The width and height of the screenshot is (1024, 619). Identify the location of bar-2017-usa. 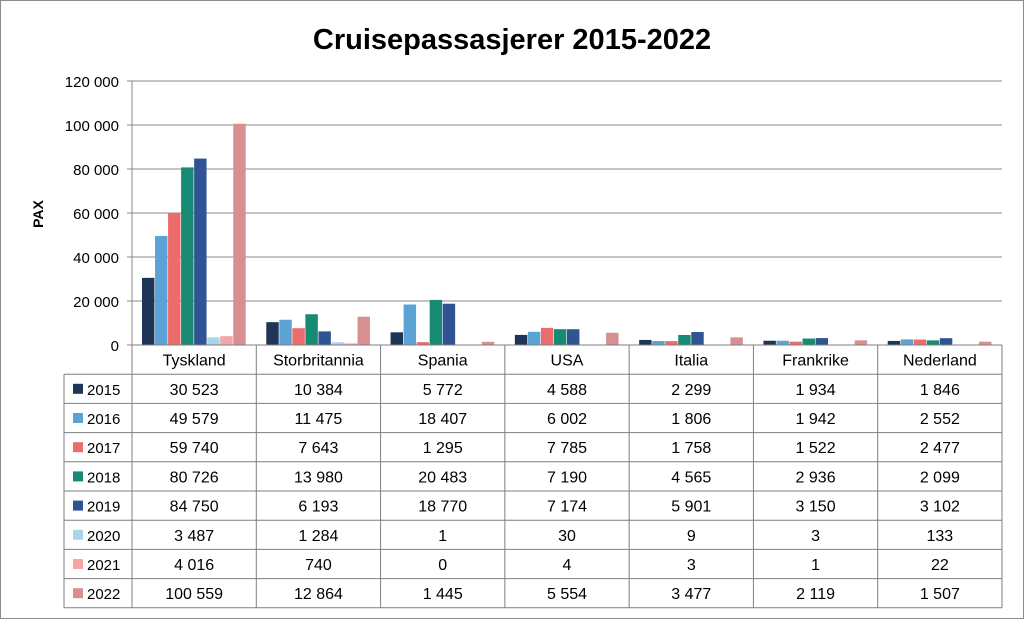
(547, 336).